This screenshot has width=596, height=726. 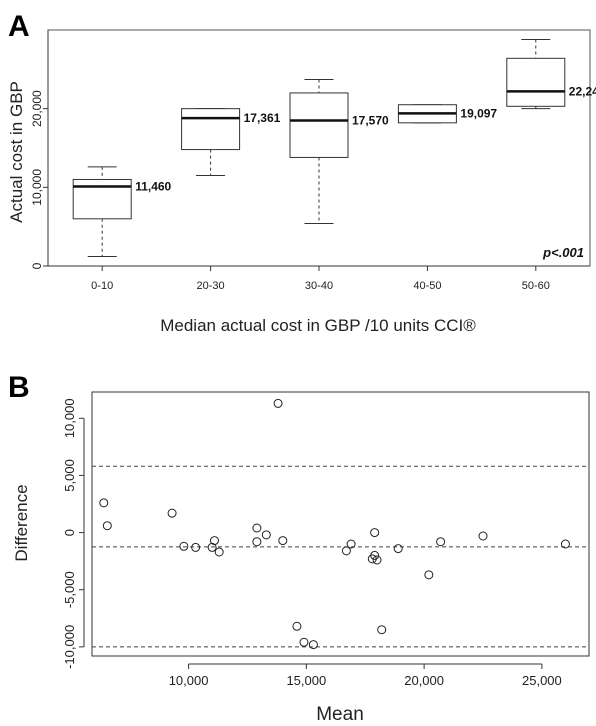 I want to click on x-tick-label: 10,000, so click(x=189, y=680).